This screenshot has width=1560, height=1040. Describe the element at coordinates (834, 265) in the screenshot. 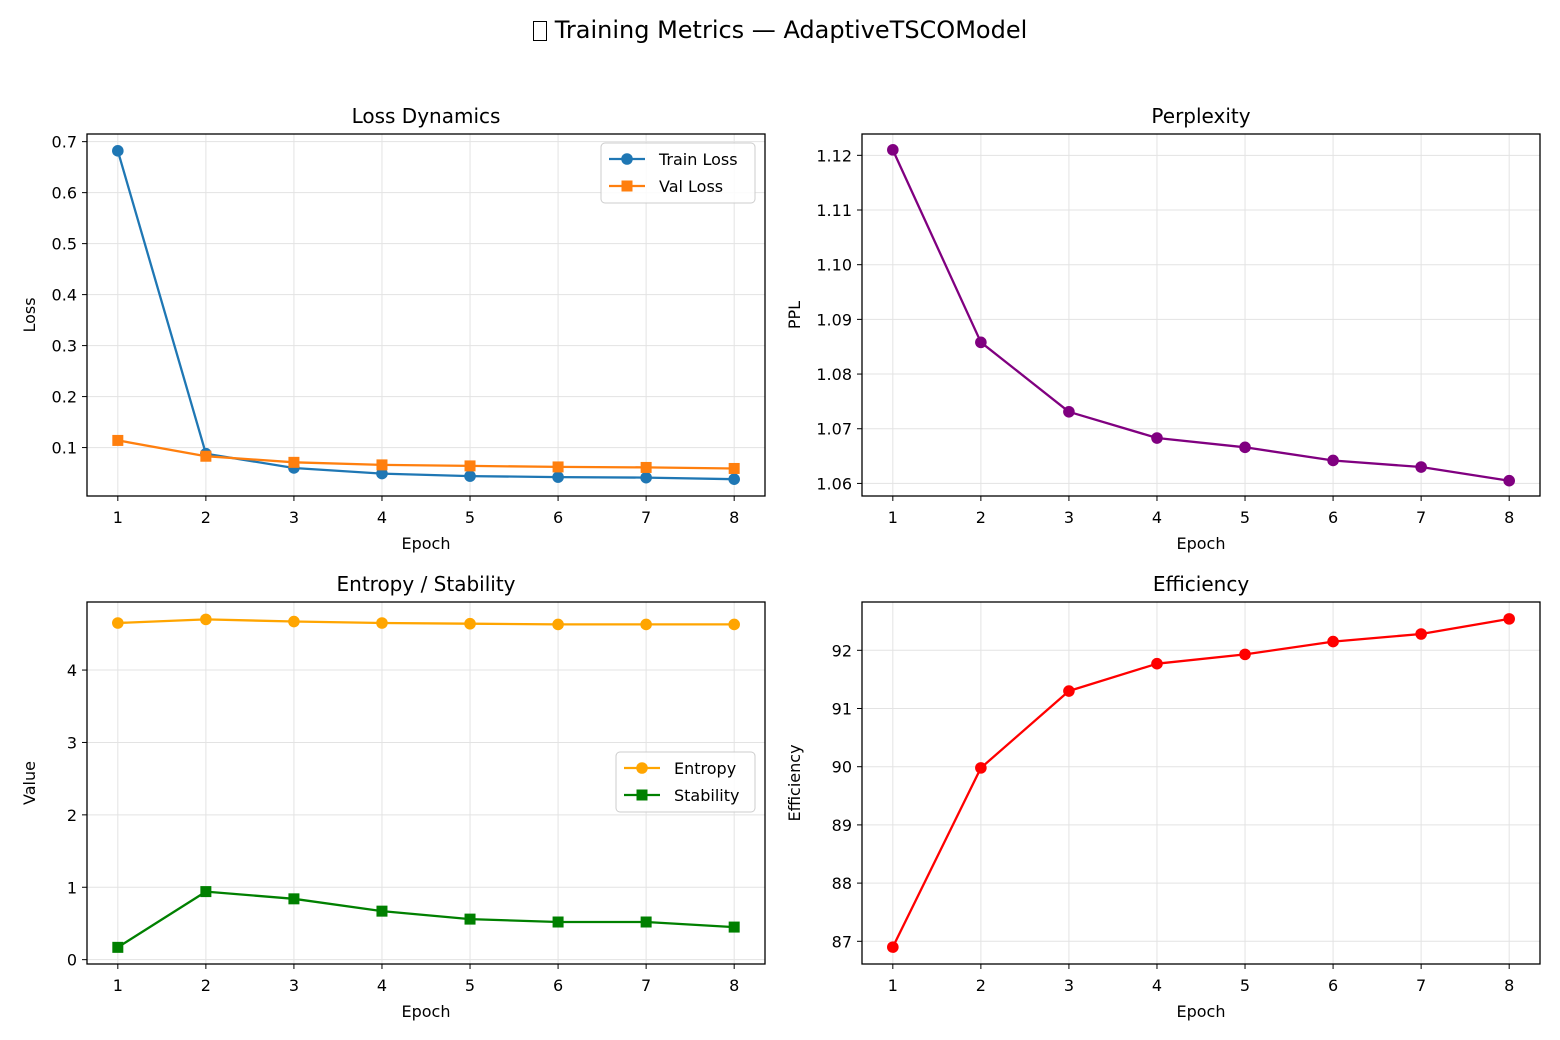

I see `y-tick-label: 1.10` at that location.